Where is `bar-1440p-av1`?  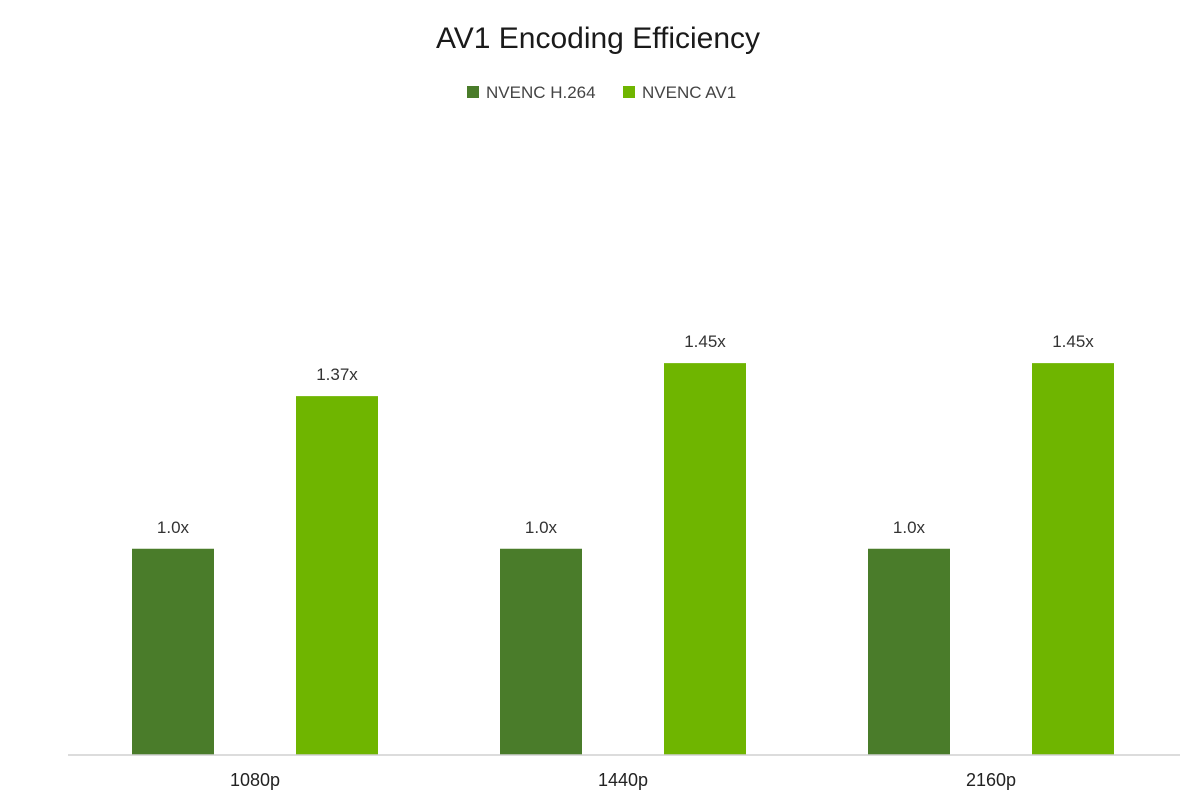 bar-1440p-av1 is located at coordinates (705, 559).